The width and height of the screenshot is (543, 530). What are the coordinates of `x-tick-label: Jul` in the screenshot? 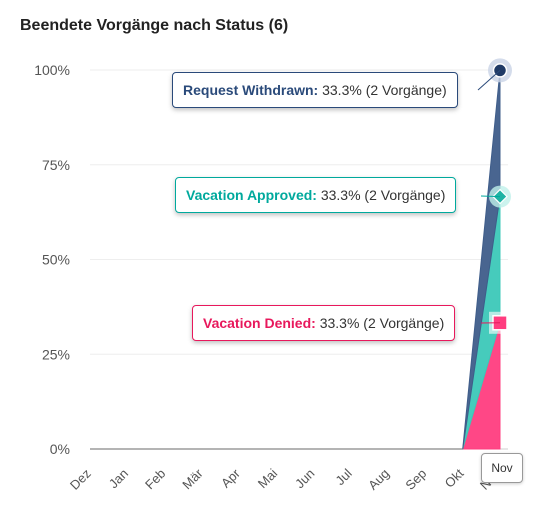 It's located at (343, 477).